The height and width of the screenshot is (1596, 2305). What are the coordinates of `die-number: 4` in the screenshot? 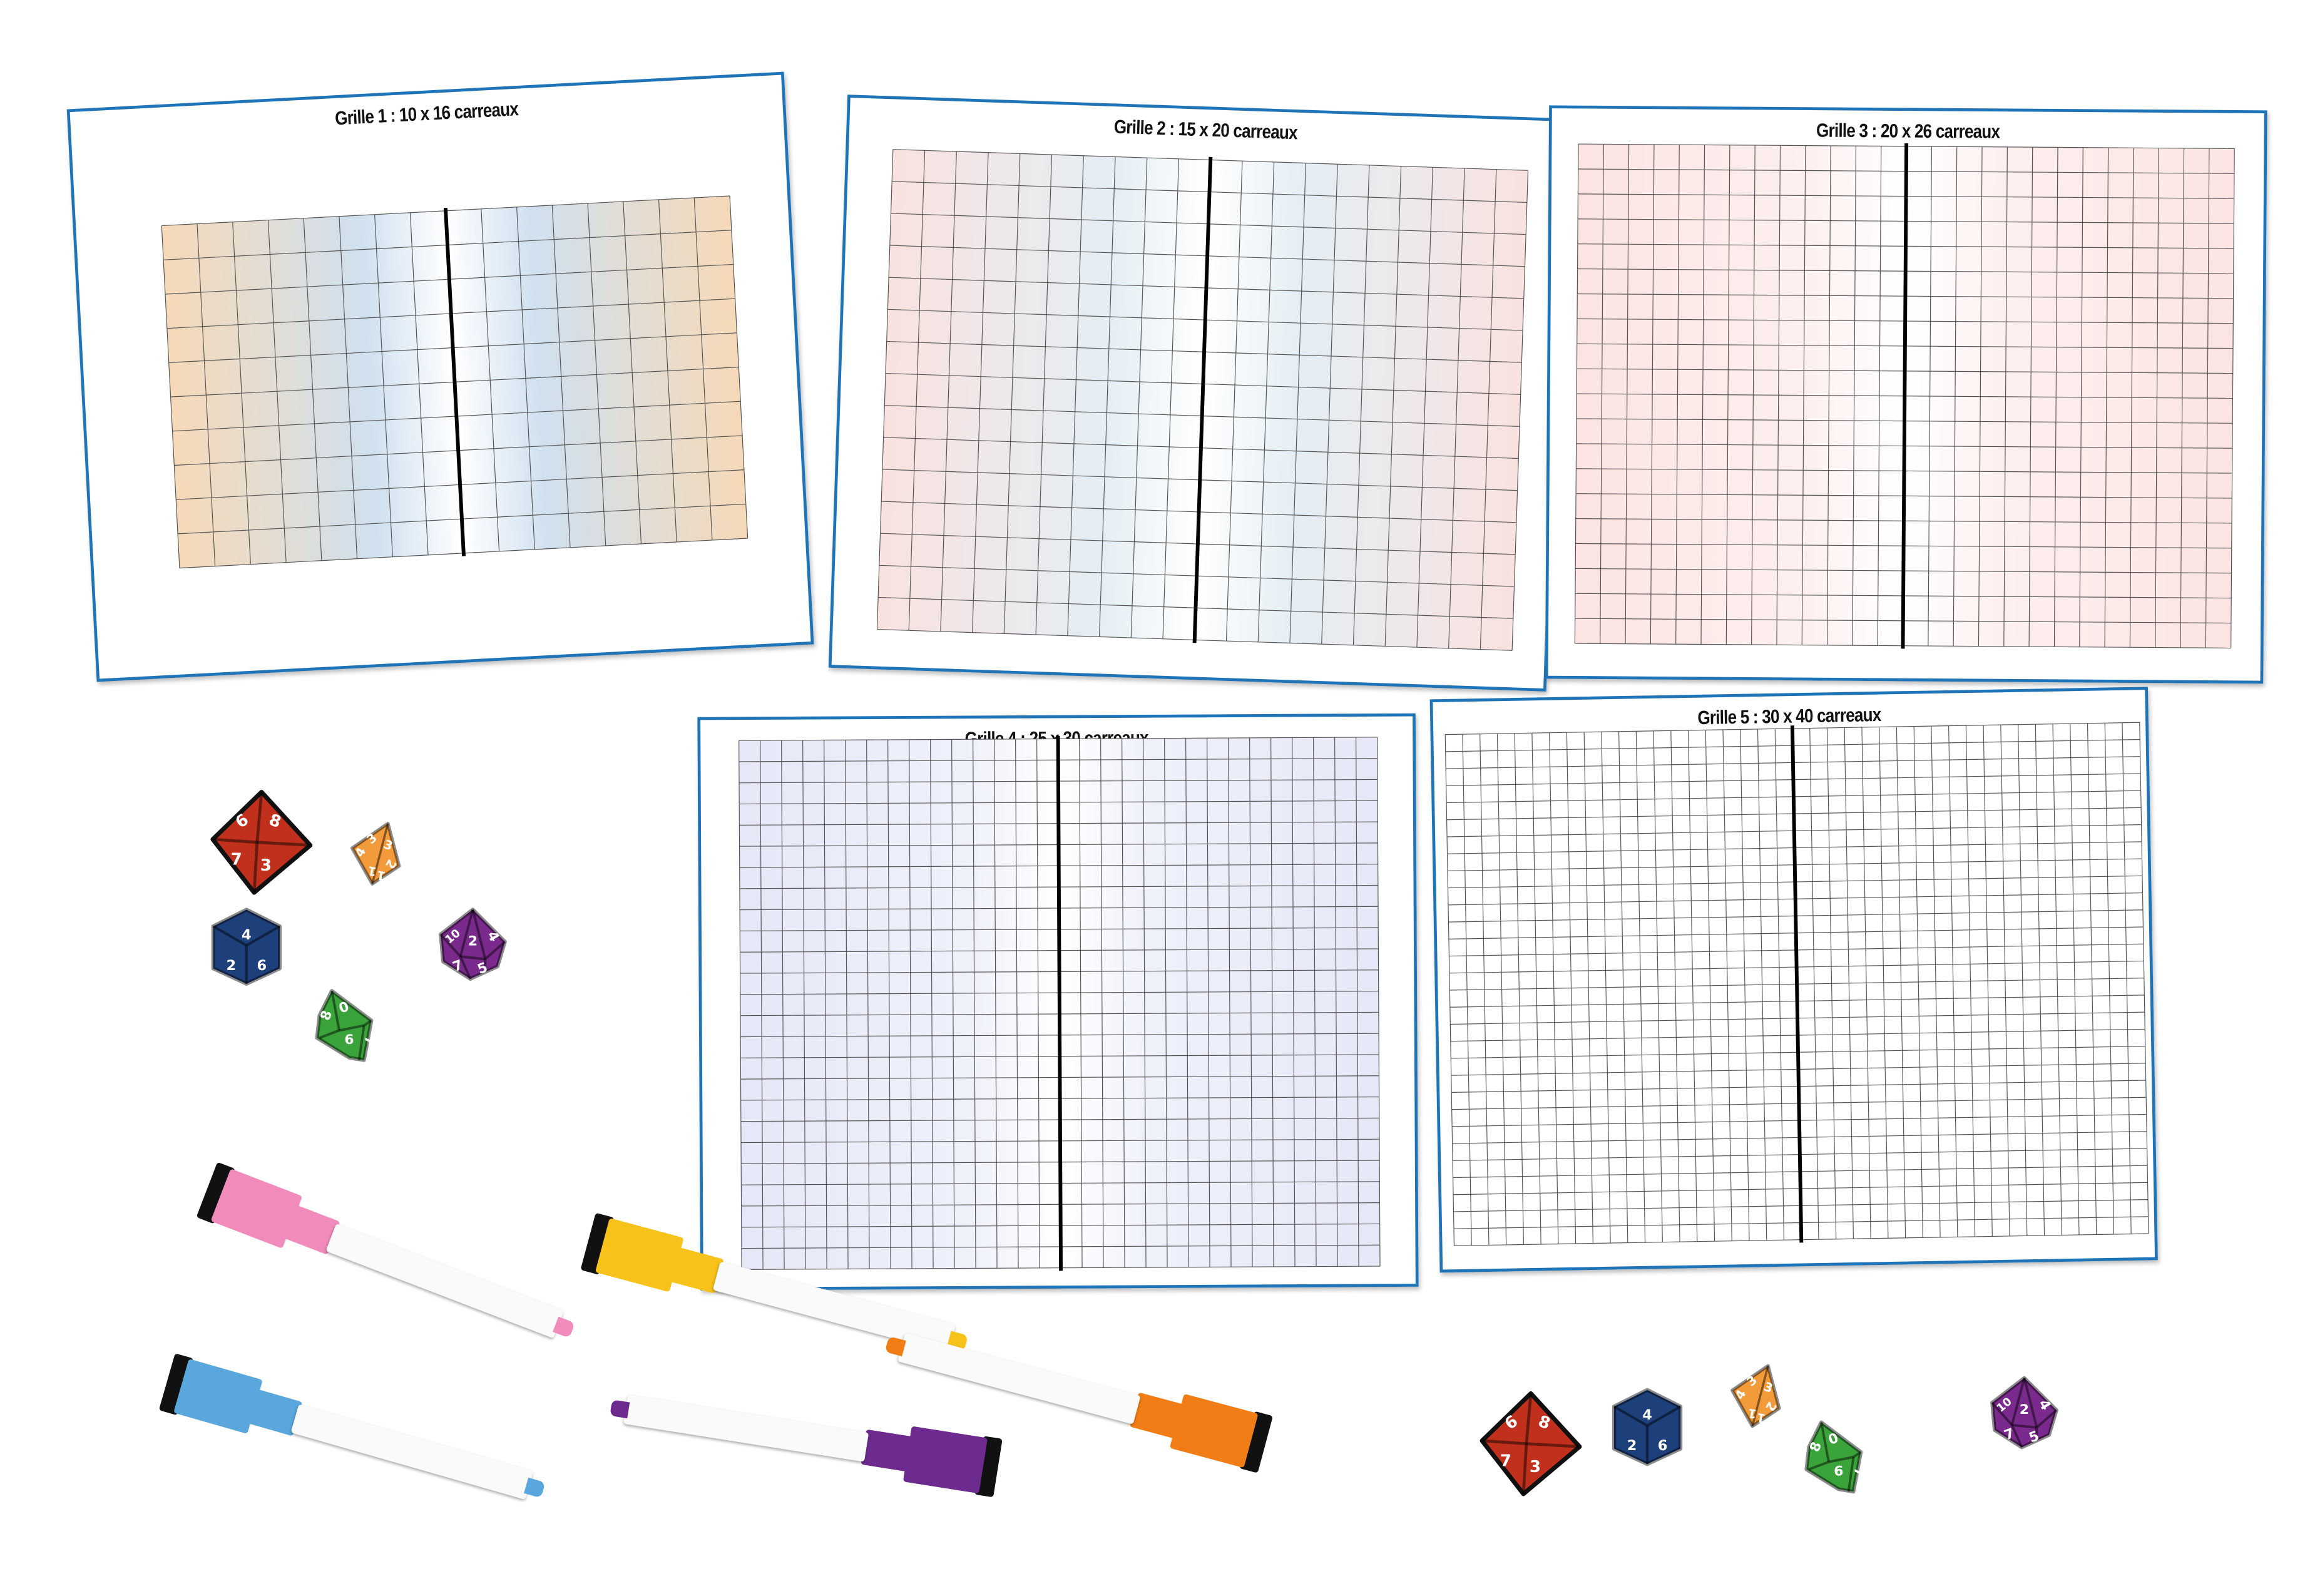 It's located at (247, 935).